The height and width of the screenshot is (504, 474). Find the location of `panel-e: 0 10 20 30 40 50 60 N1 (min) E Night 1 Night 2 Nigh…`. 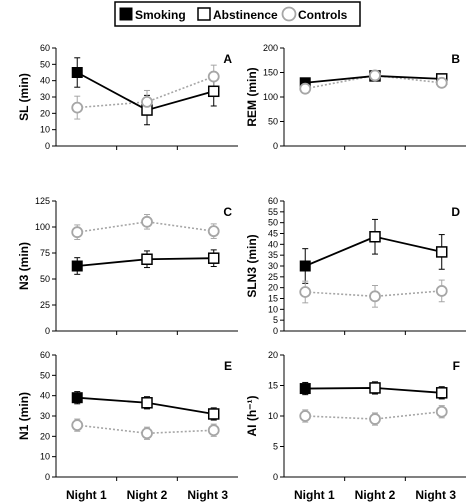

panel-e: 0 10 20 30 40 50 60 N1 (min) E Night 1 Night 2 Nigh… is located at coordinates (127, 426).